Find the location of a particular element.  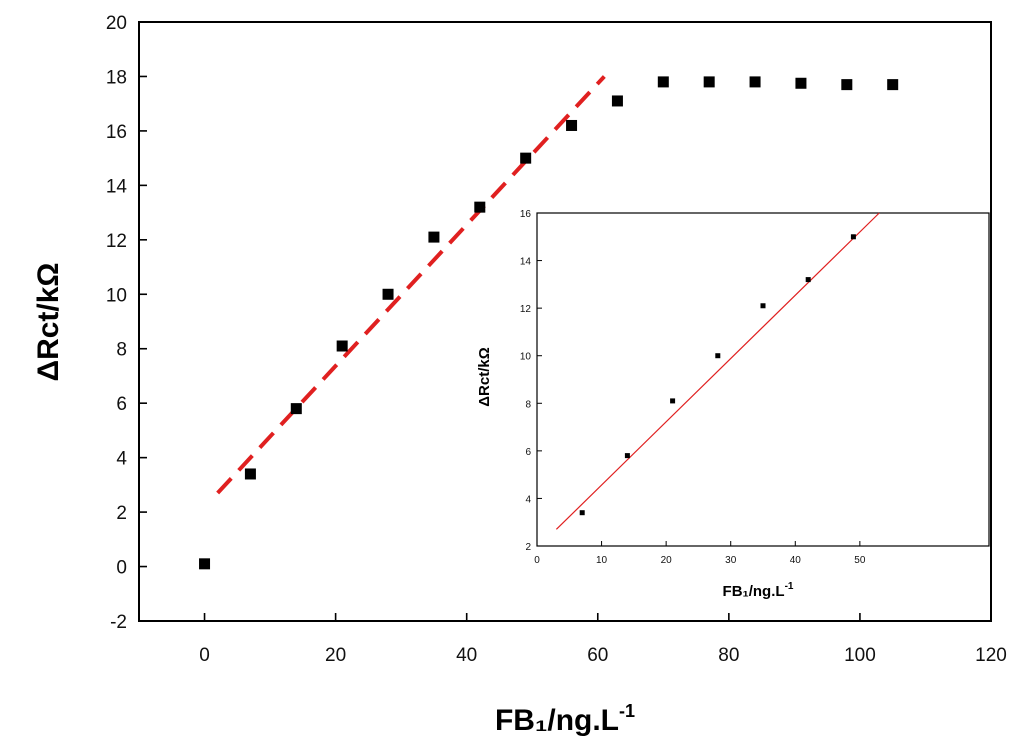

main-x-tick-label: 20 is located at coordinates (335, 655).